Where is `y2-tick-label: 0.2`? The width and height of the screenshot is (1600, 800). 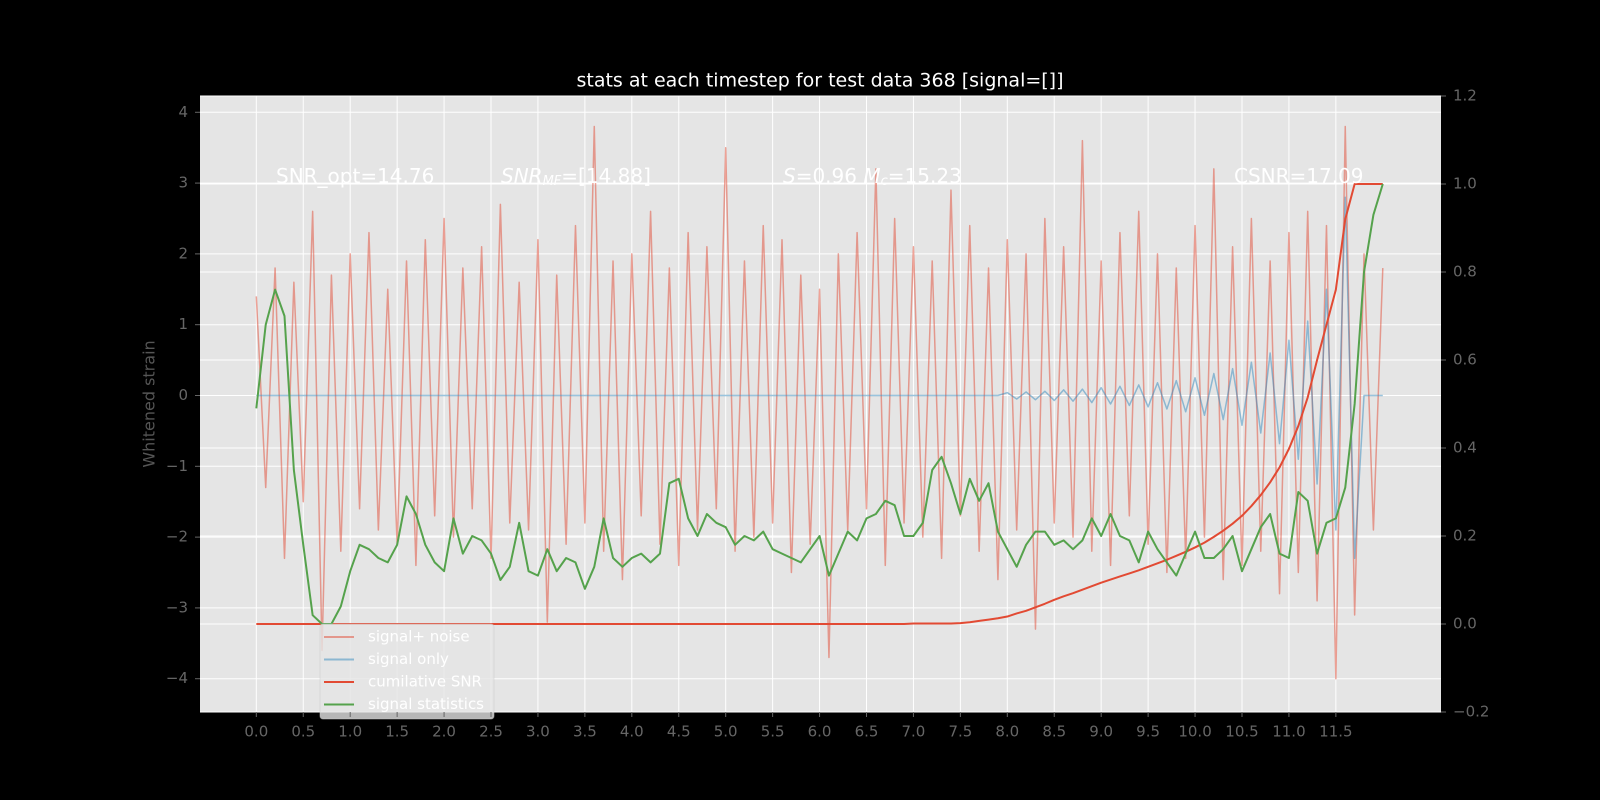 y2-tick-label: 0.2 is located at coordinates (1465, 536).